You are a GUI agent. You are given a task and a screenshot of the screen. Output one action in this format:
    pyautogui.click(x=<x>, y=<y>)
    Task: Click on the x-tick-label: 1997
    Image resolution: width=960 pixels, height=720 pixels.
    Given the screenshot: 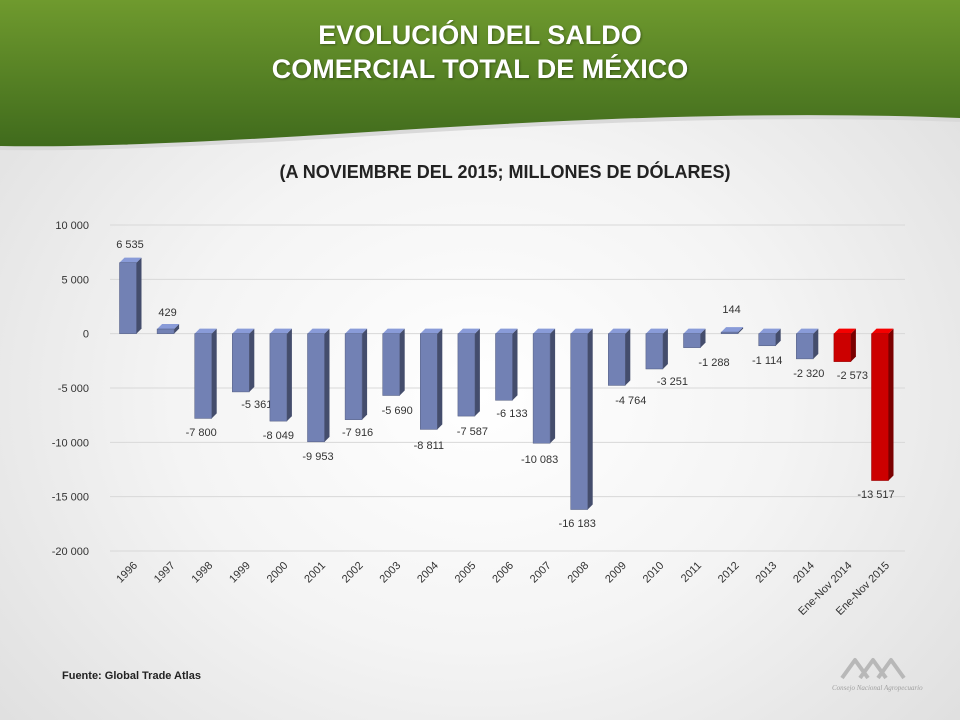 What is the action you would take?
    pyautogui.click(x=165, y=573)
    